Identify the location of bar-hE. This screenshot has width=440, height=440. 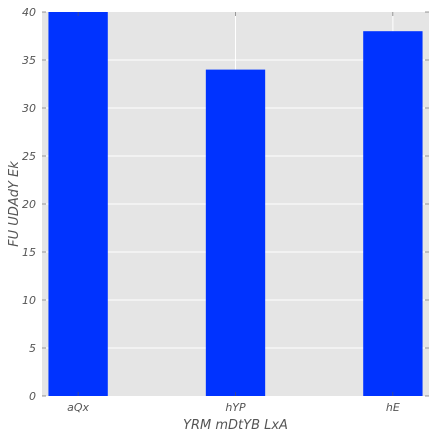
(393, 213).